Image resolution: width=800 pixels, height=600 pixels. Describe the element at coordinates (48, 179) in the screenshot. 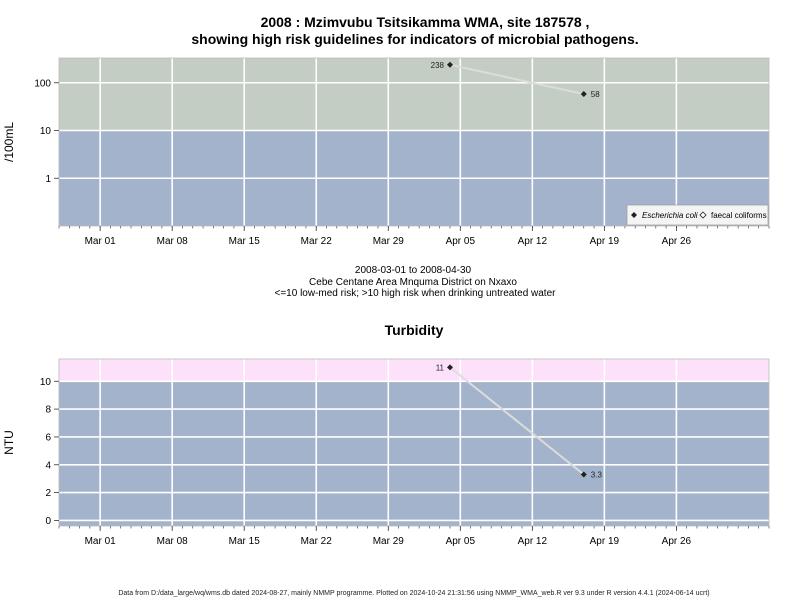

I see `y-tick-label-1-0: 1` at that location.